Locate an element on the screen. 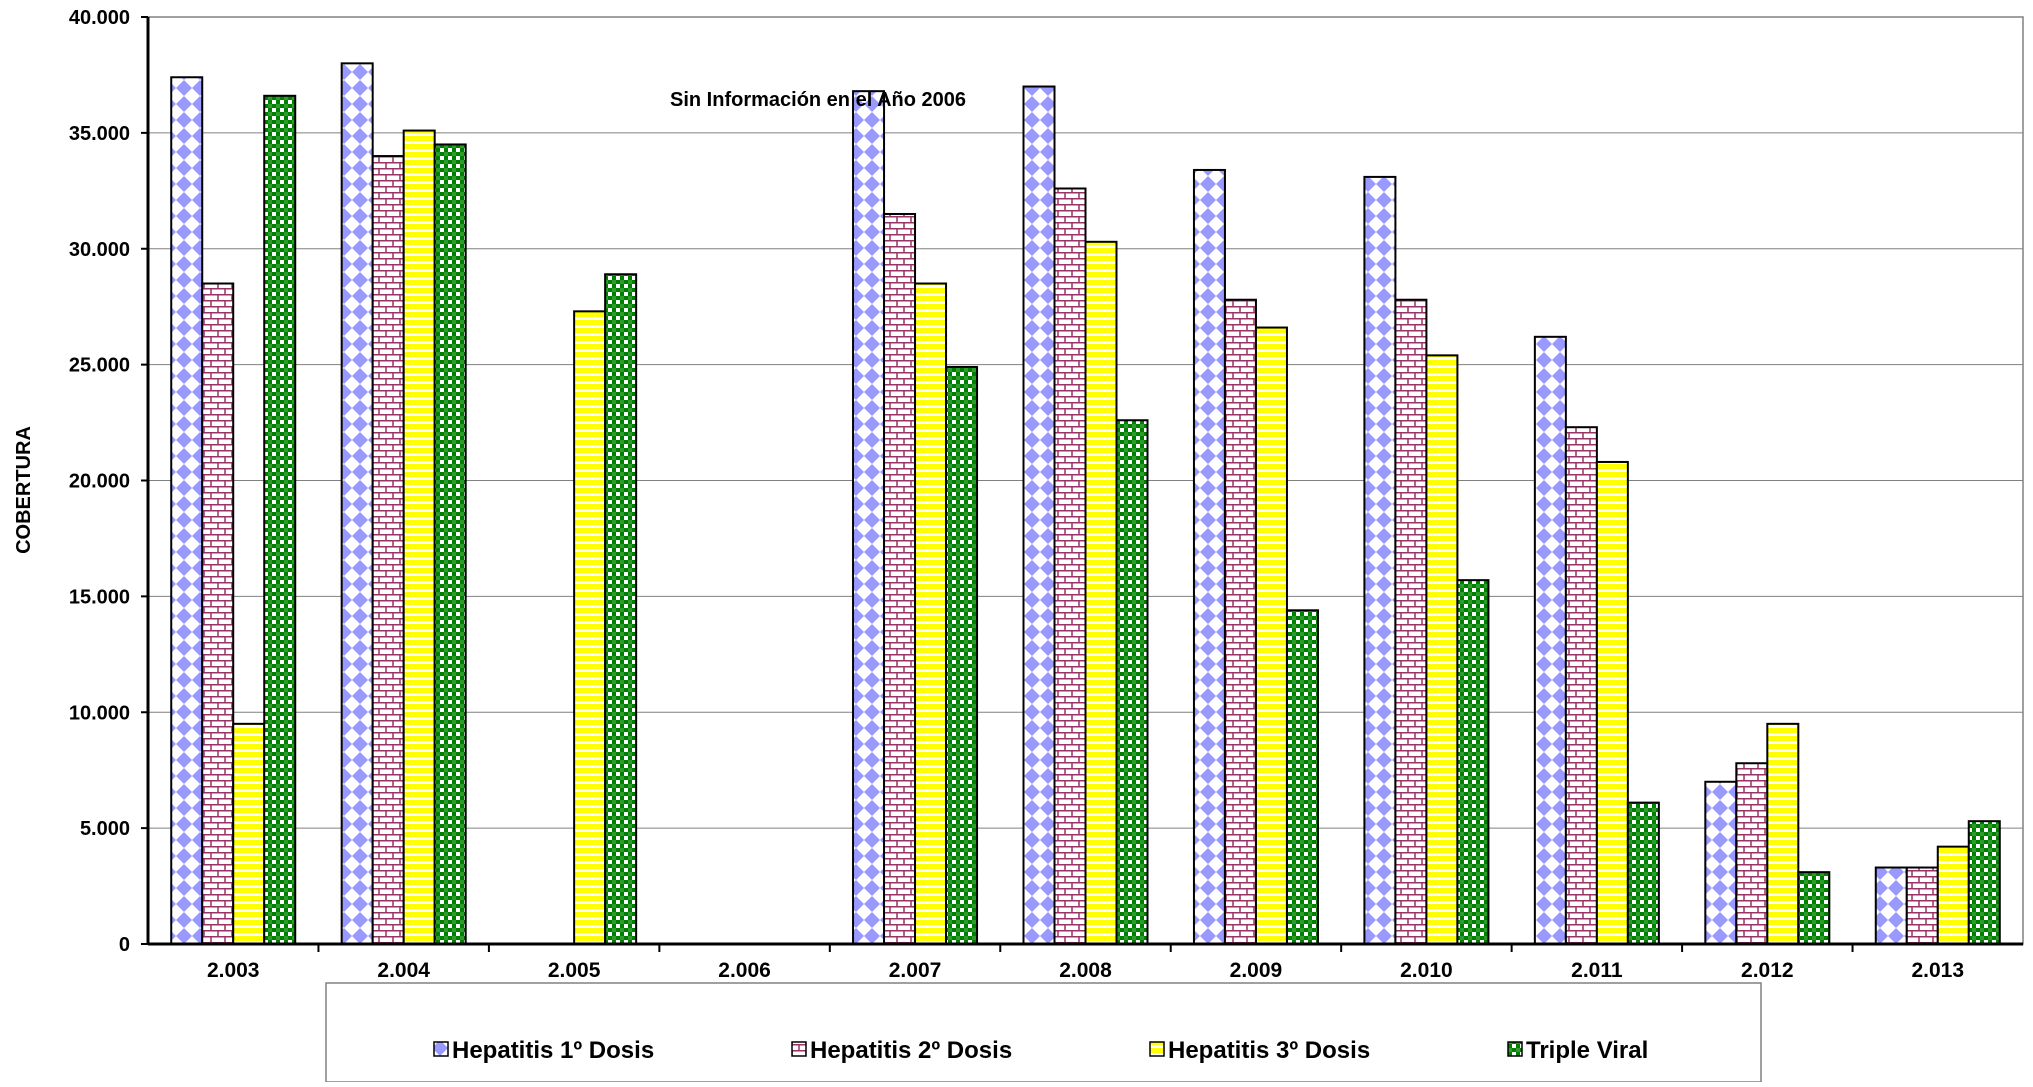 This screenshot has width=2033, height=1087. y-tick-label: 40.000 is located at coordinates (99, 18).